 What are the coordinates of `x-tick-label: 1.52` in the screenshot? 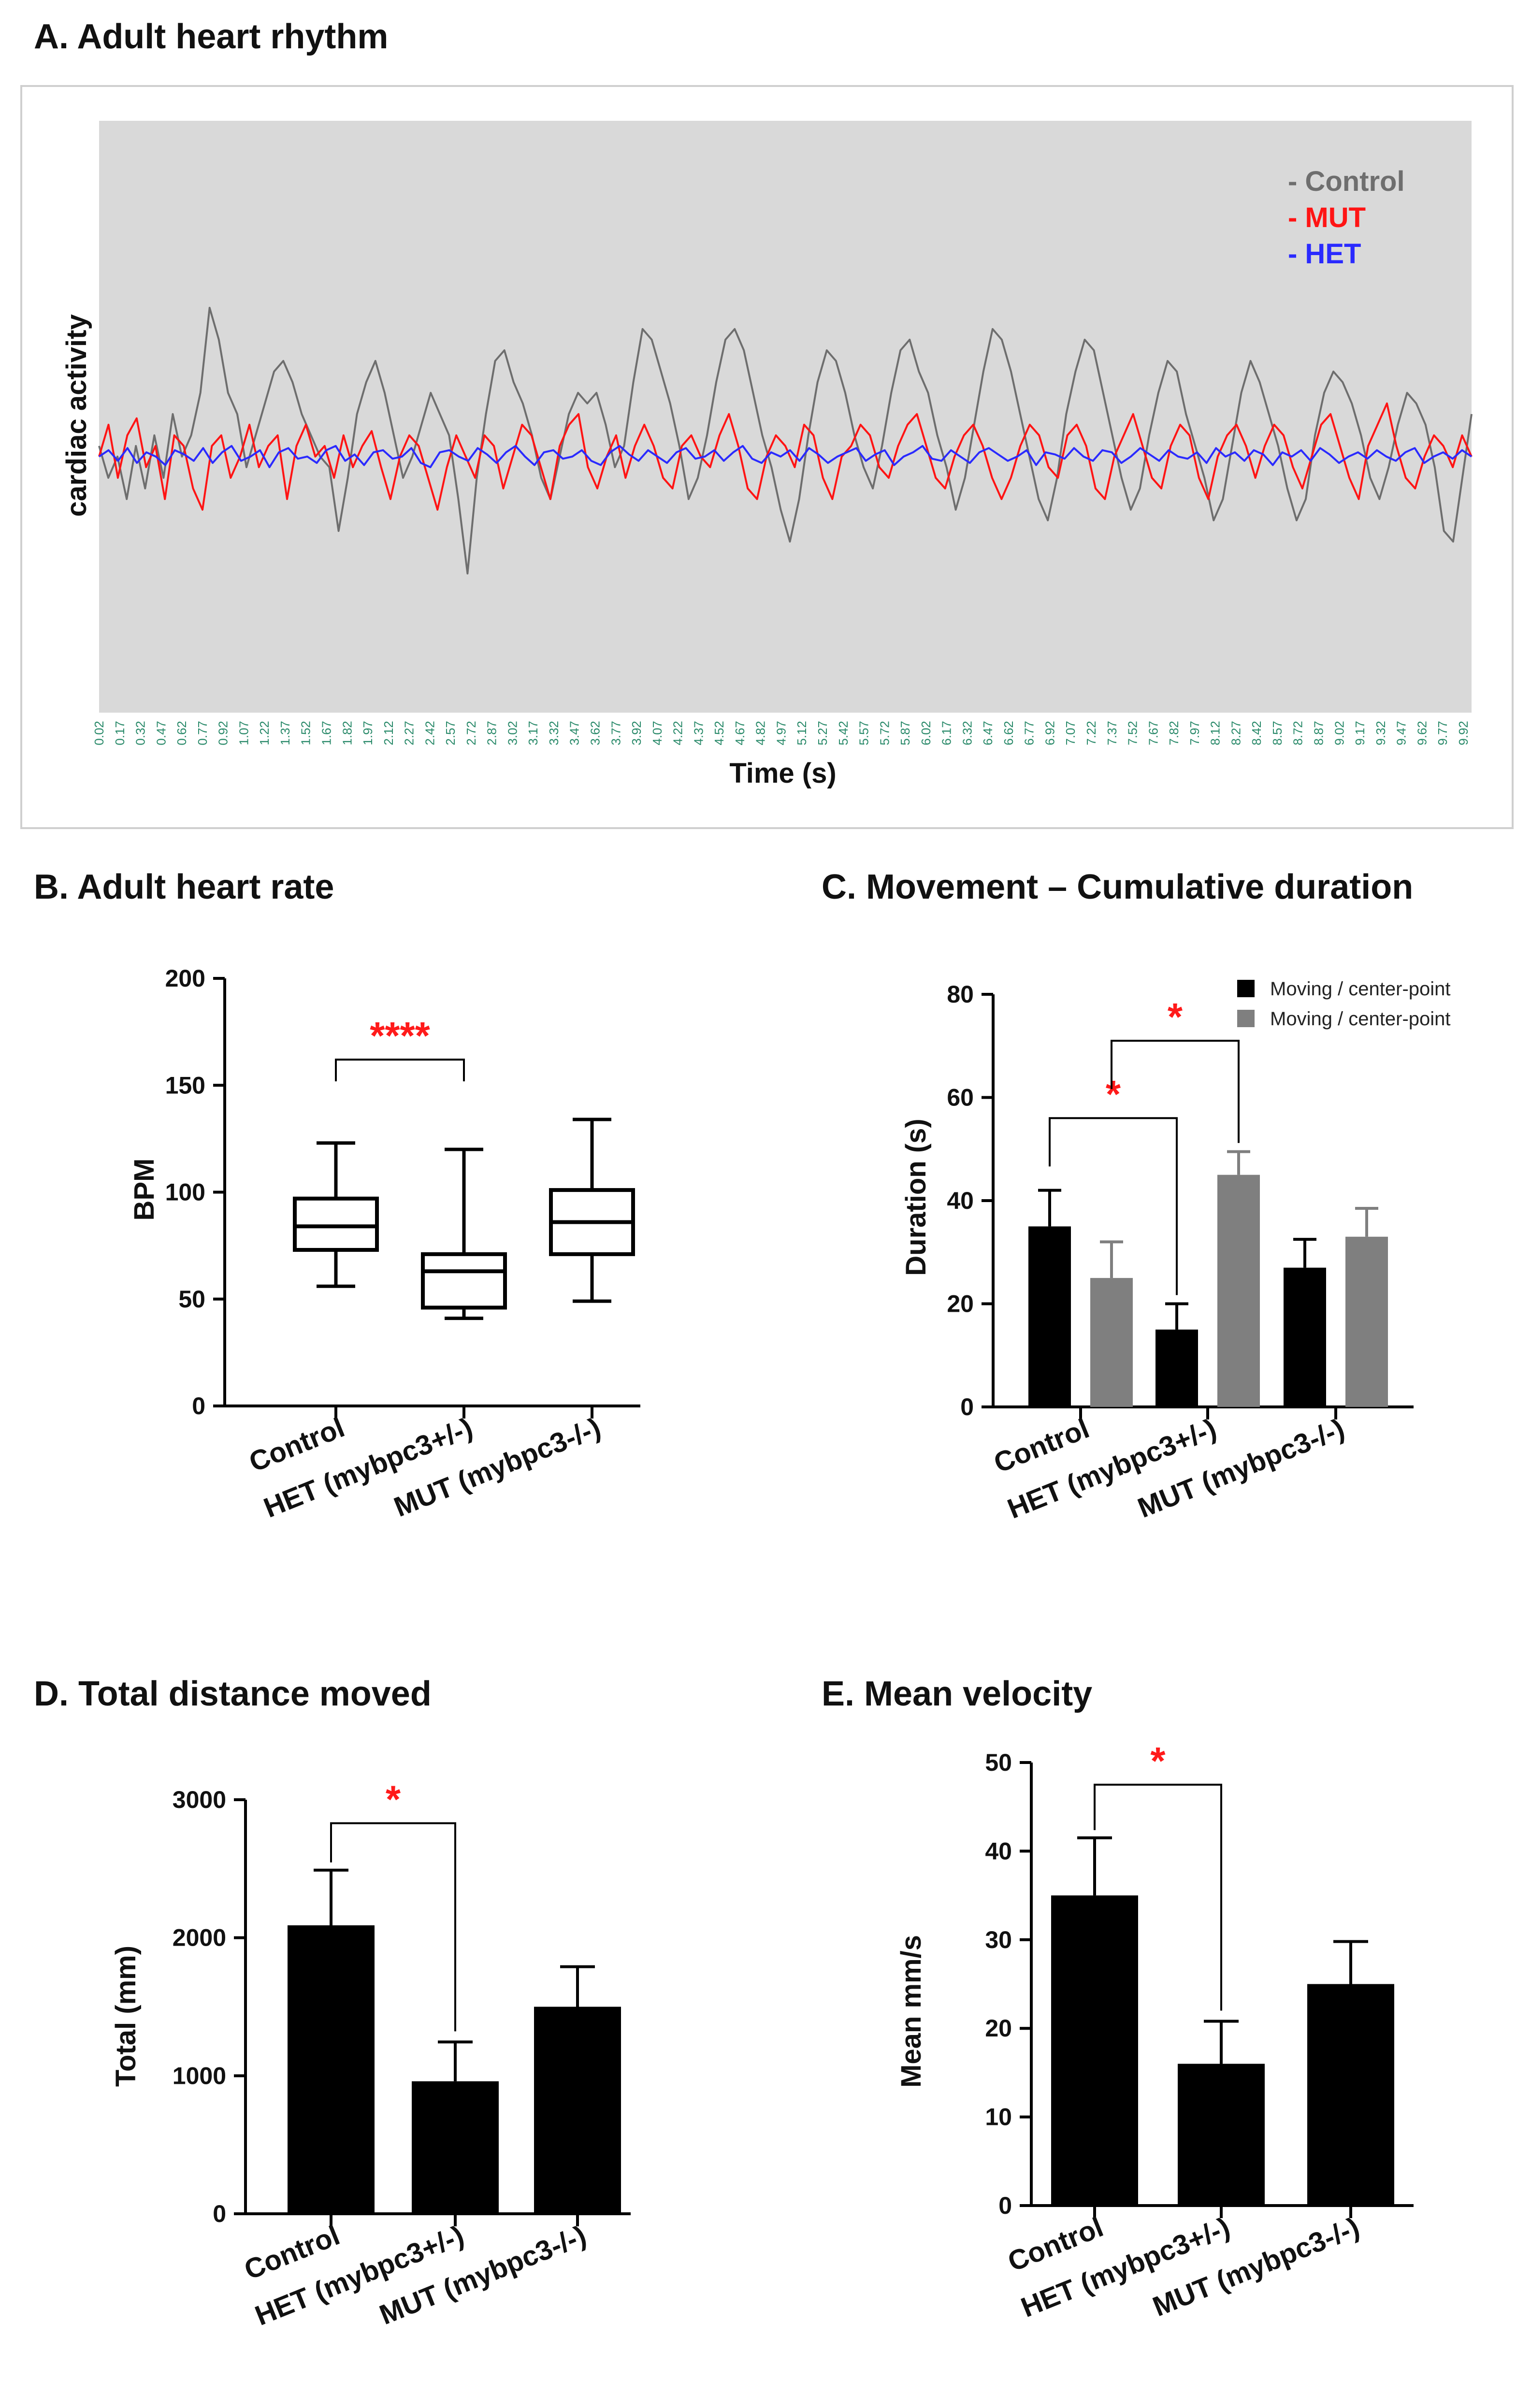 It's located at (306, 733).